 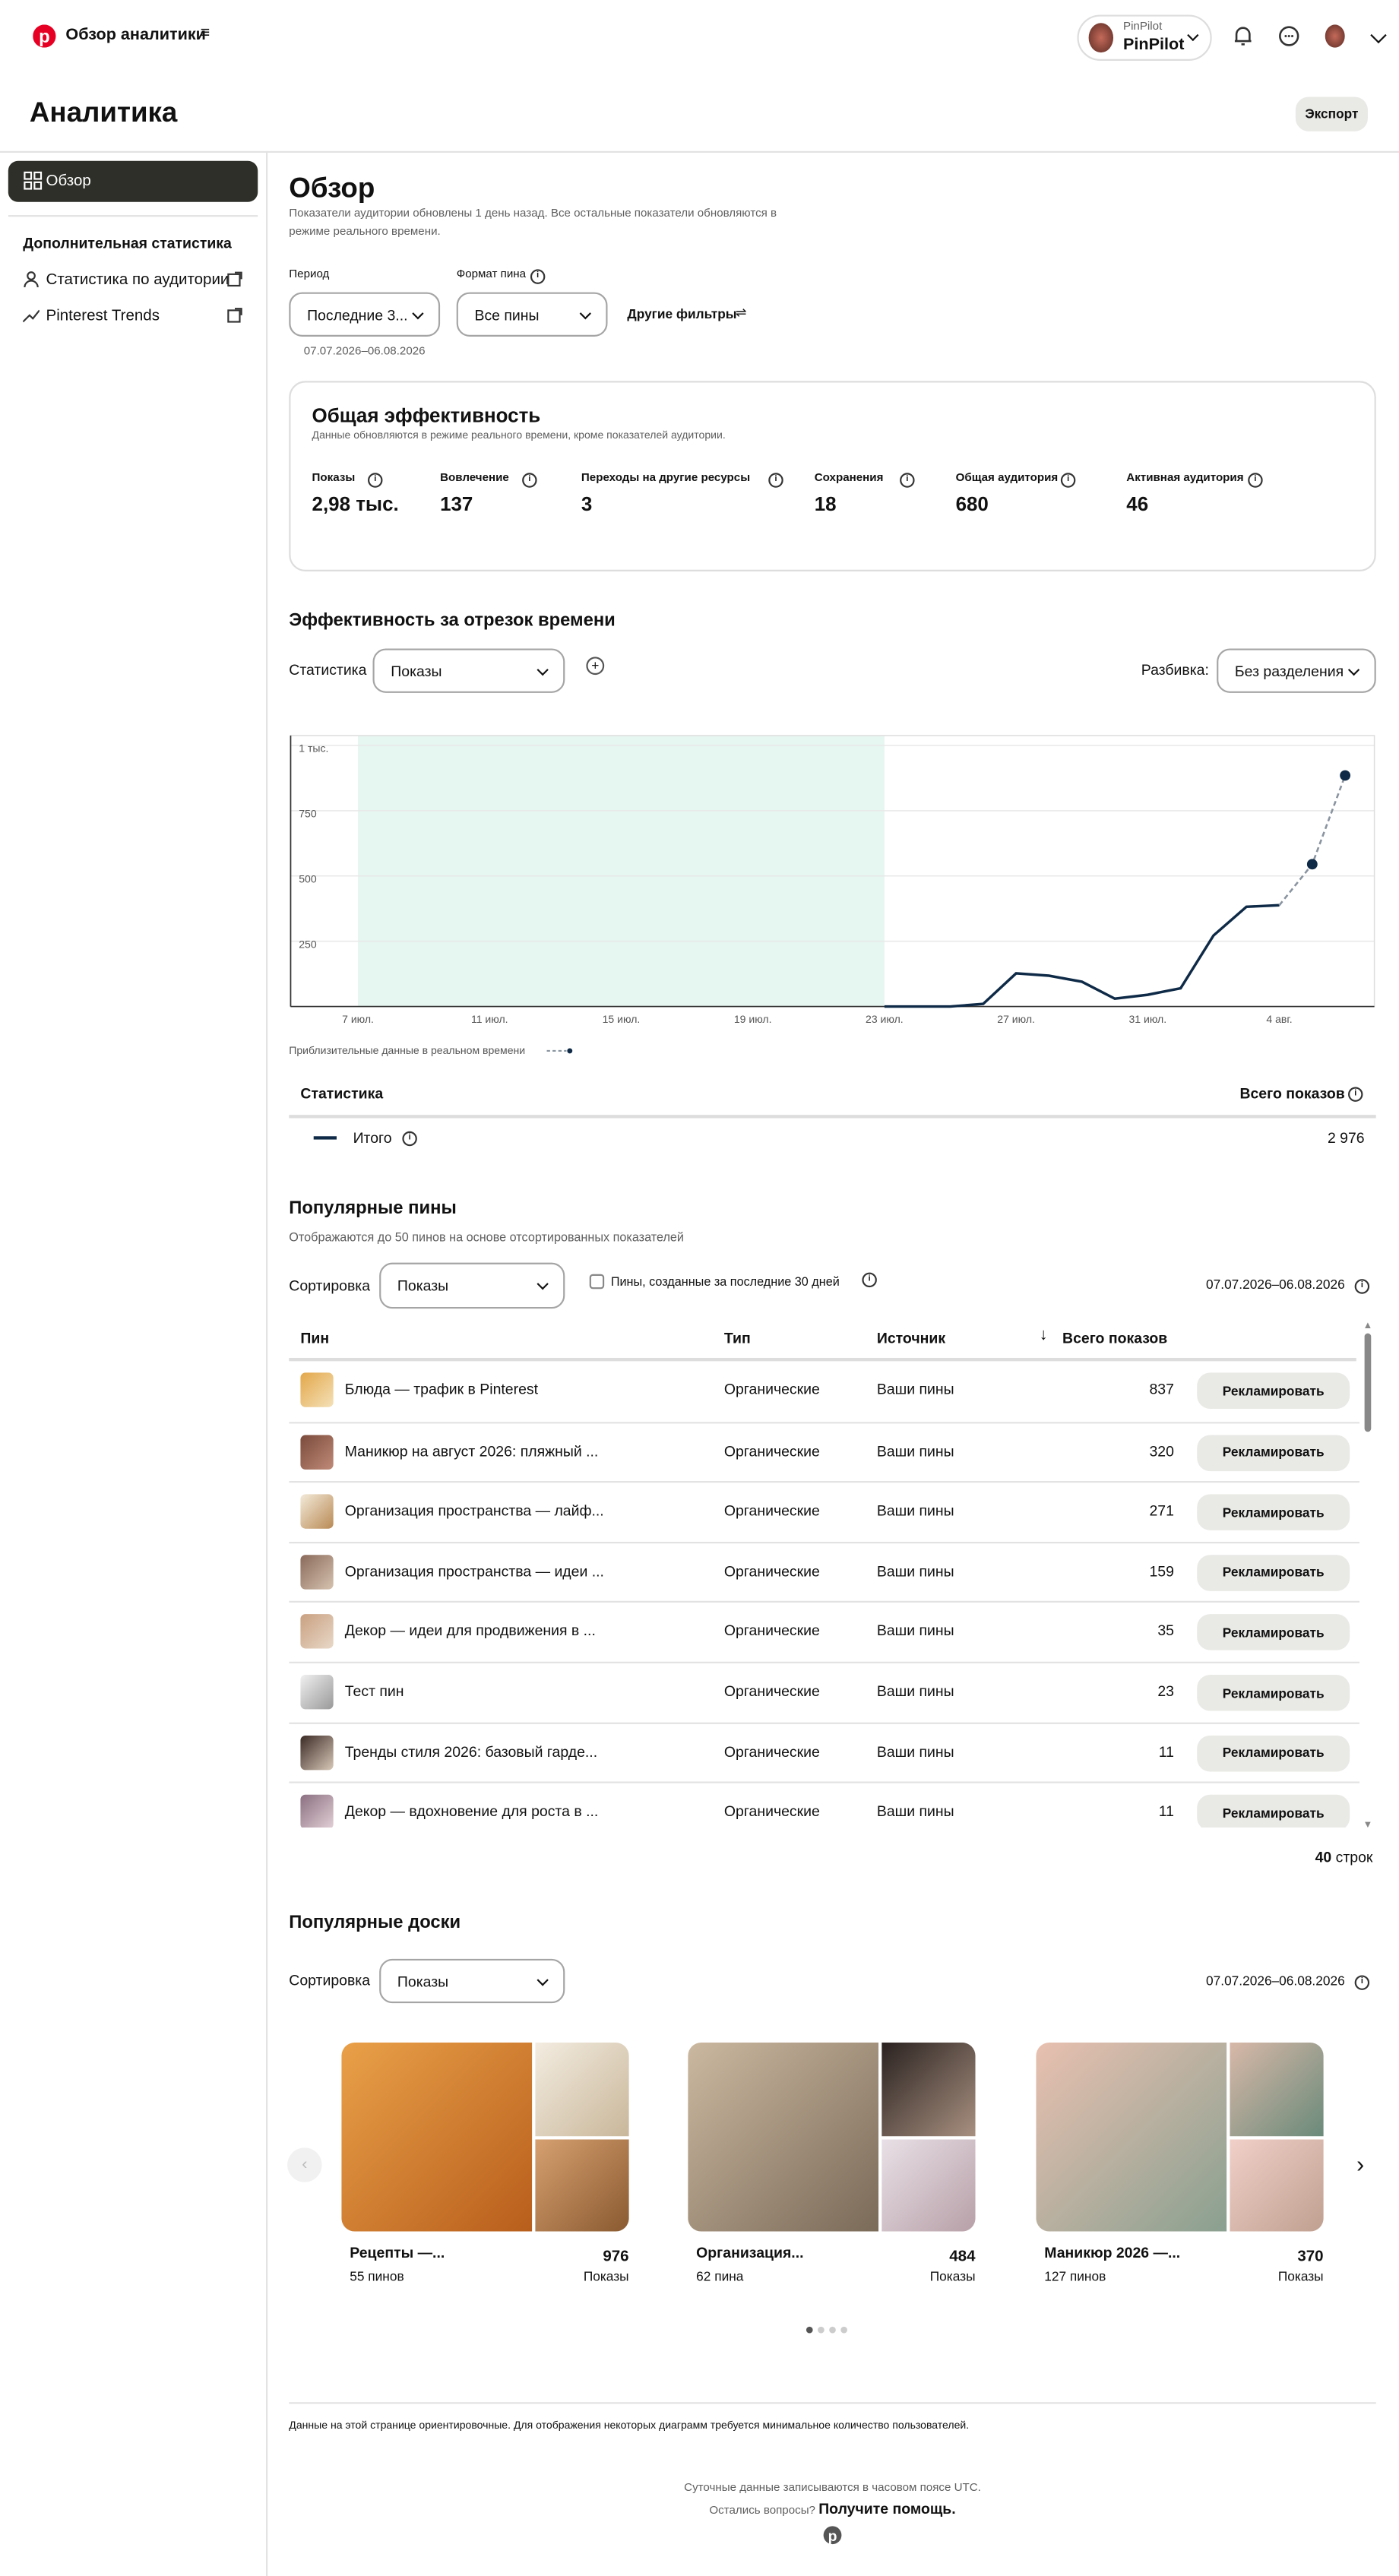 What do you see at coordinates (595, 666) in the screenshot?
I see `add-metric: +` at bounding box center [595, 666].